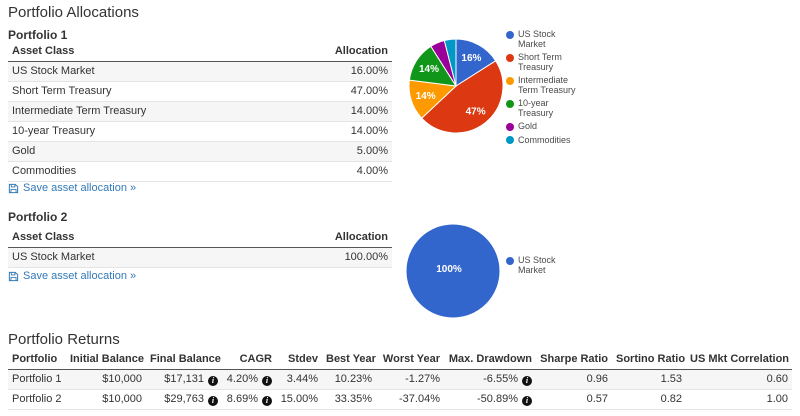 Image resolution: width=800 pixels, height=416 pixels. I want to click on table-row: Short Term Treasury 47.00%, so click(200, 91).